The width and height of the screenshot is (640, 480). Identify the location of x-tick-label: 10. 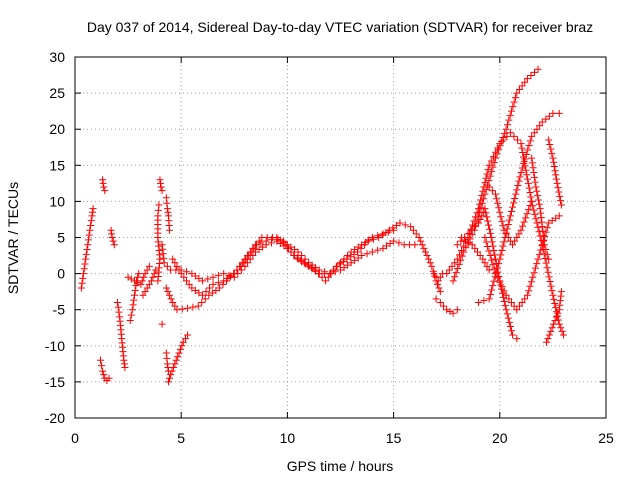
(288, 438).